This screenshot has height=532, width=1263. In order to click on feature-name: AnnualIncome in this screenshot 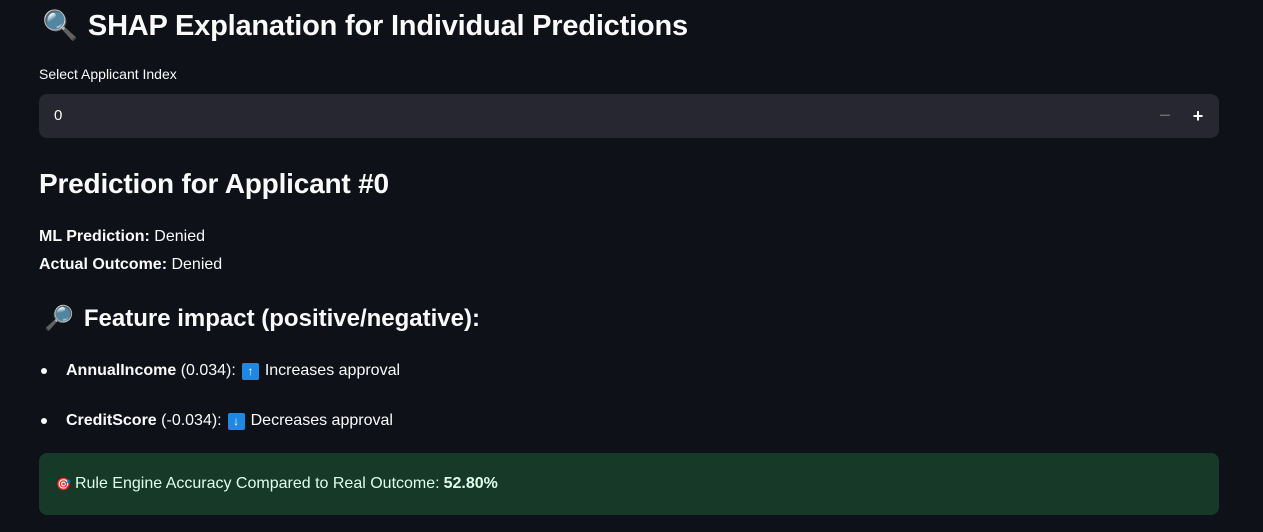, I will do `click(121, 370)`.